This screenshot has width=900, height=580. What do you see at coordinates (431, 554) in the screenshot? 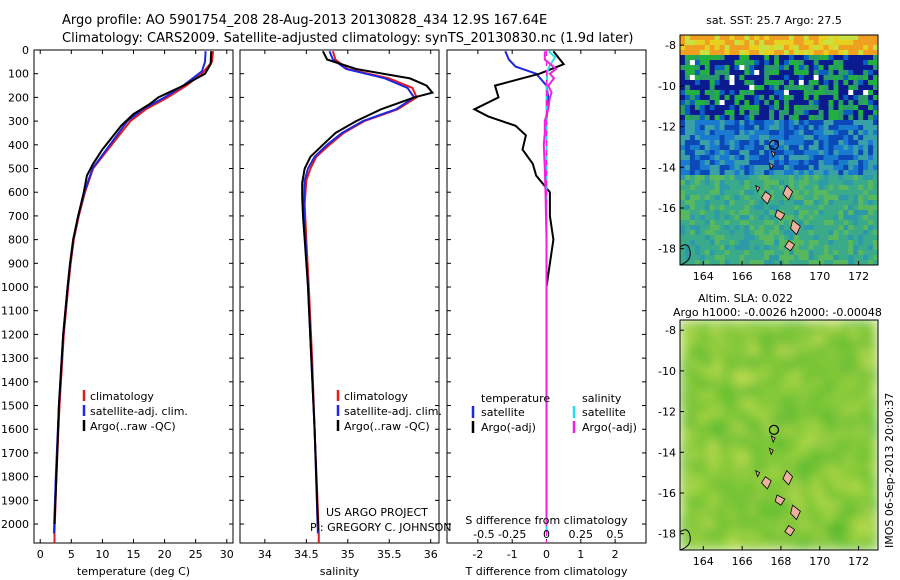
I see `x-tick-label: 36` at bounding box center [431, 554].